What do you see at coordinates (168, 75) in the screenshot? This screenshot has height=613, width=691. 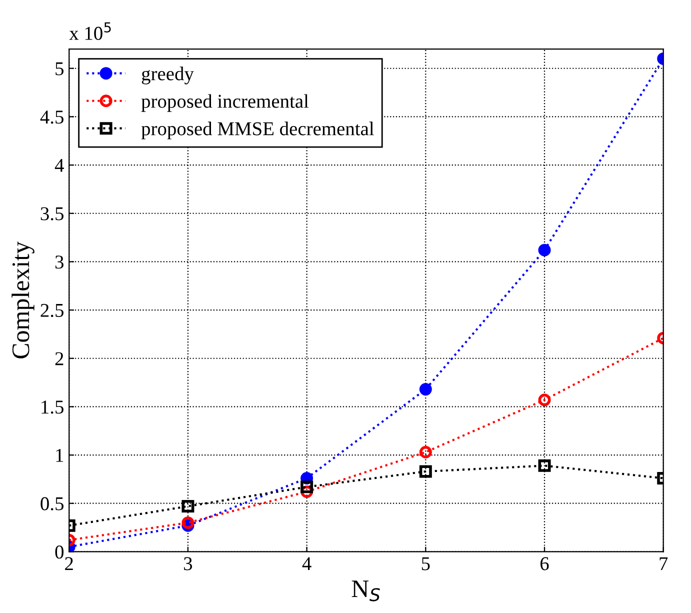 I see `legend-label: greedy` at bounding box center [168, 75].